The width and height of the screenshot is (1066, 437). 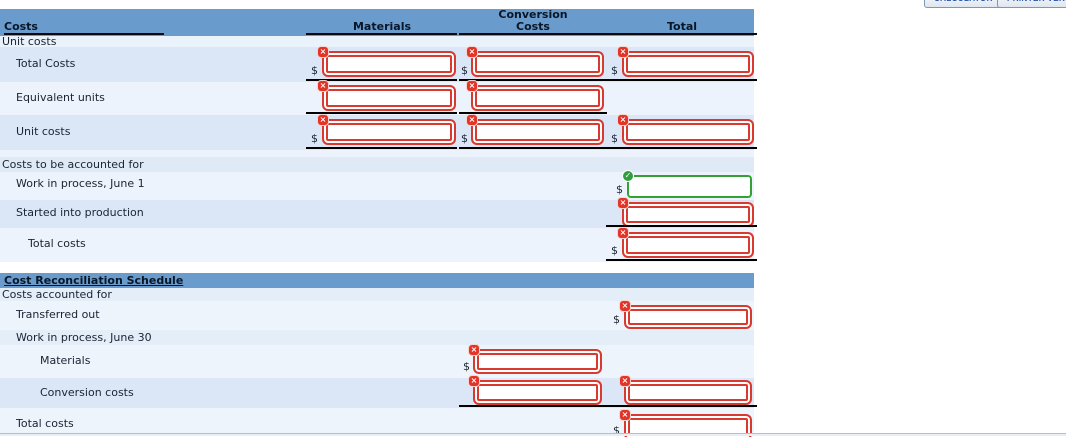 What do you see at coordinates (389, 132) in the screenshot?
I see `input-unit-costs-materials` at bounding box center [389, 132].